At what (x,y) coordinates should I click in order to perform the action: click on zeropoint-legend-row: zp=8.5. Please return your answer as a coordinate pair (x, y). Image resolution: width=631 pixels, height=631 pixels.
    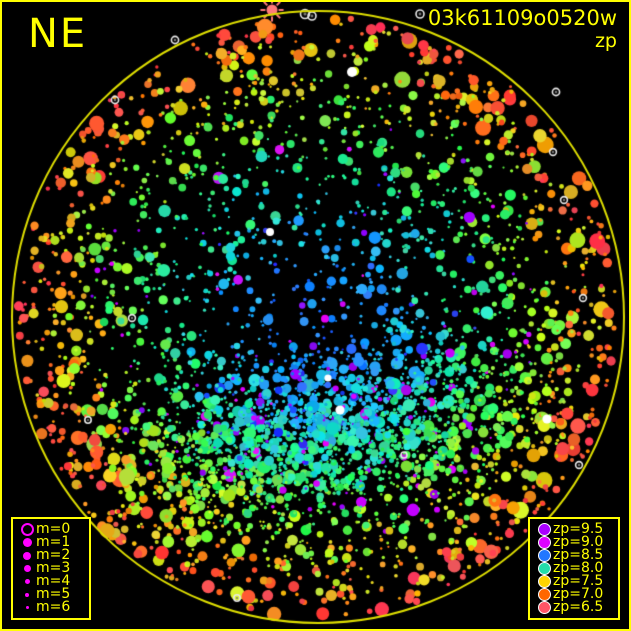
    Looking at the image, I should click on (573, 555).